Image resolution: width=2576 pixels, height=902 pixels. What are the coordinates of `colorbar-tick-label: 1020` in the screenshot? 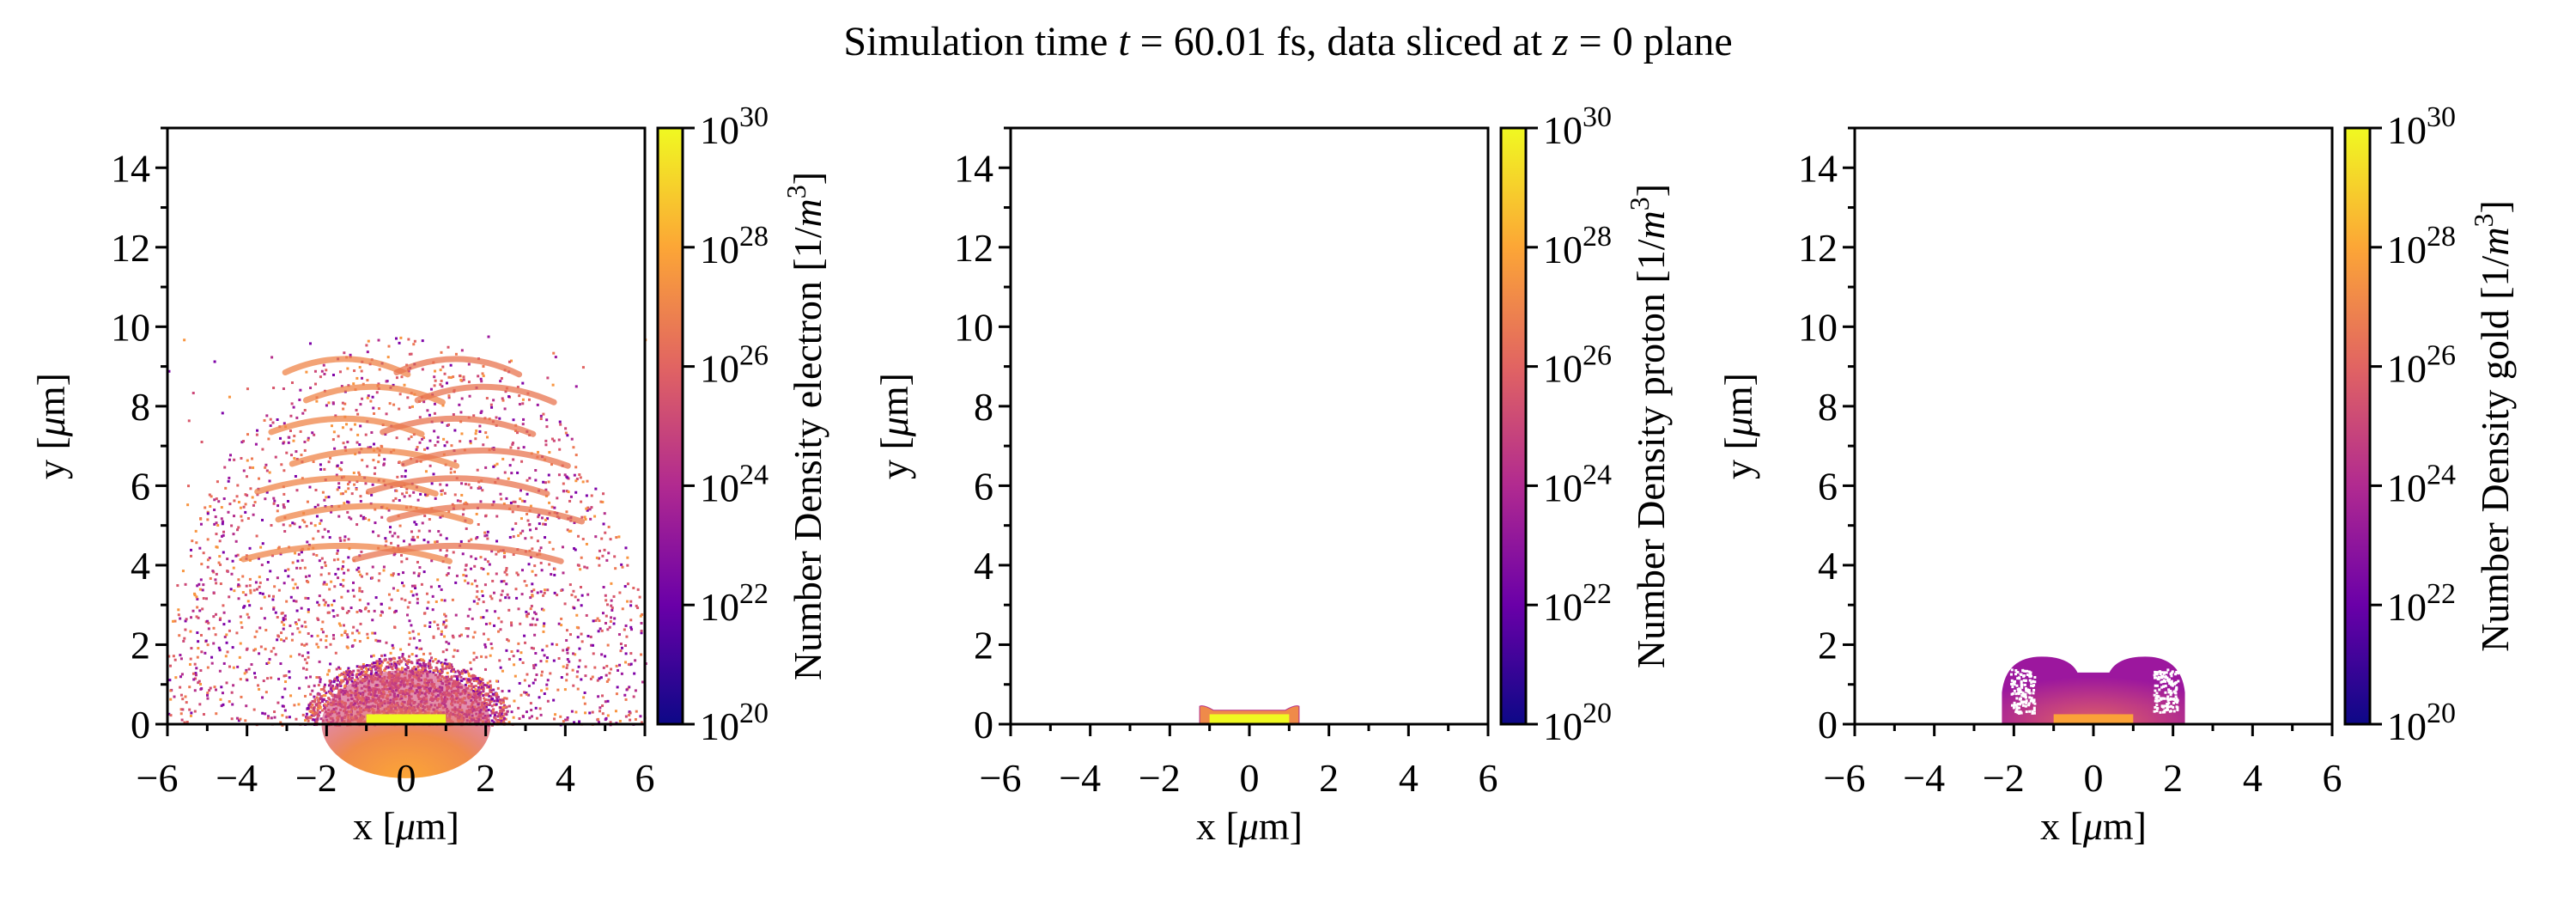 It's located at (1577, 723).